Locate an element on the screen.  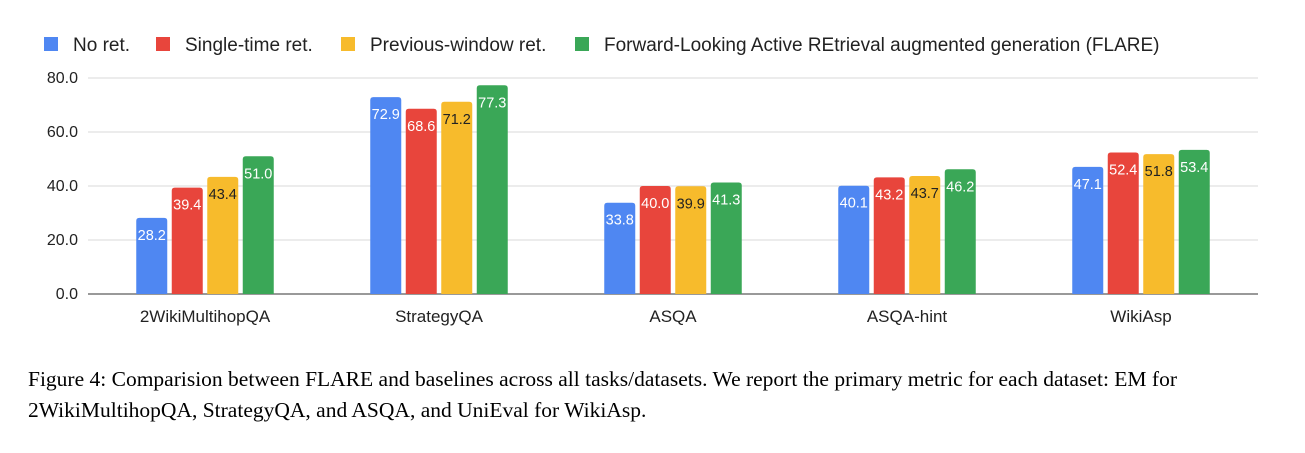
data-label: 51.8 is located at coordinates (1159, 172).